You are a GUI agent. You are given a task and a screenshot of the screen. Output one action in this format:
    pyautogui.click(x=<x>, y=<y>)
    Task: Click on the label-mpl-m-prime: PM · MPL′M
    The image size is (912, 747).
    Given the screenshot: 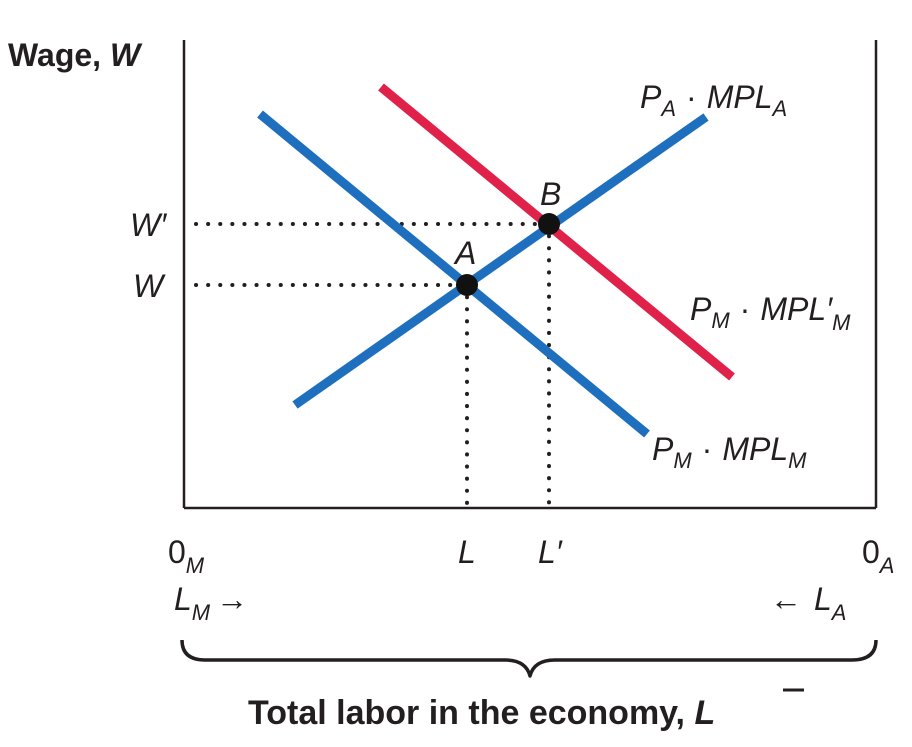 What is the action you would take?
    pyautogui.click(x=770, y=313)
    